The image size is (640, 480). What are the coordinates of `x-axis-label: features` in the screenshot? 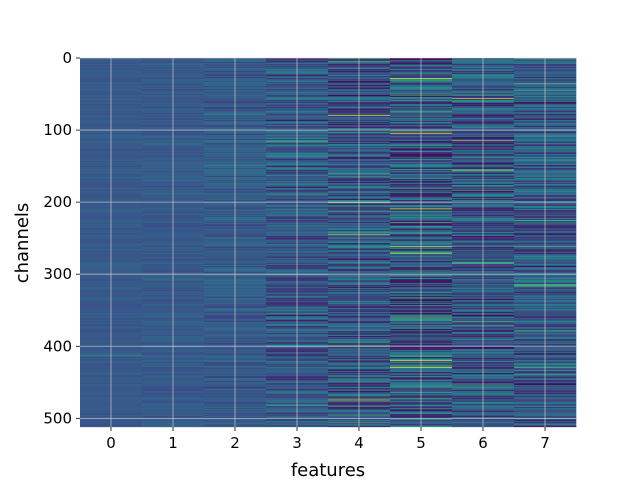 It's located at (328, 470).